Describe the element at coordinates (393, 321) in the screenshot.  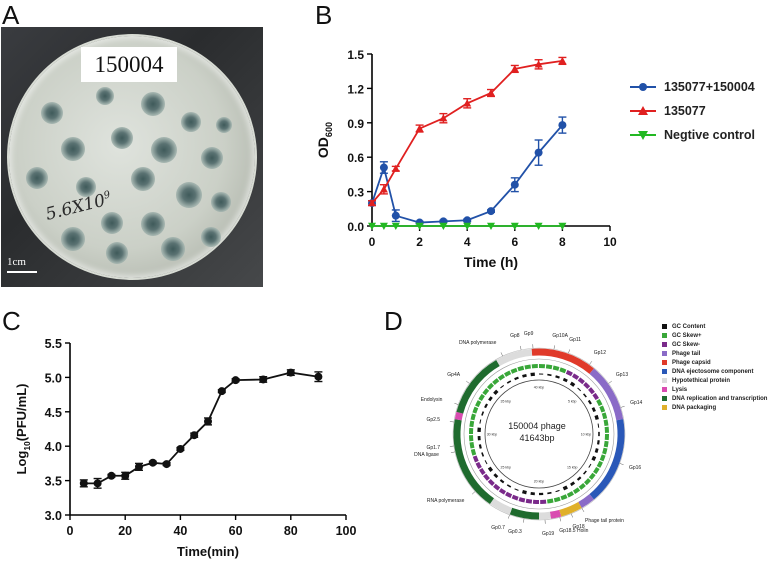
I see `panel-letter-d: D` at that location.